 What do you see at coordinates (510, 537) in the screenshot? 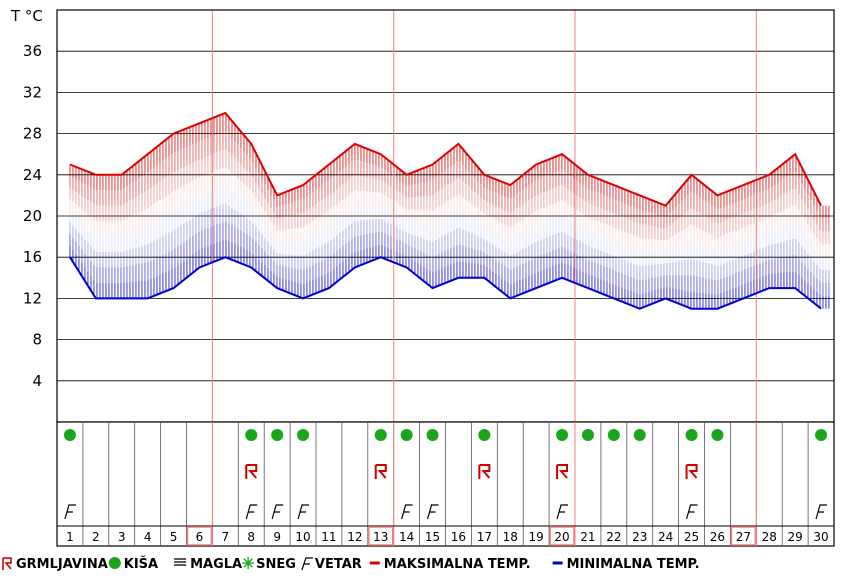
I see `day-number-label: 18` at bounding box center [510, 537].